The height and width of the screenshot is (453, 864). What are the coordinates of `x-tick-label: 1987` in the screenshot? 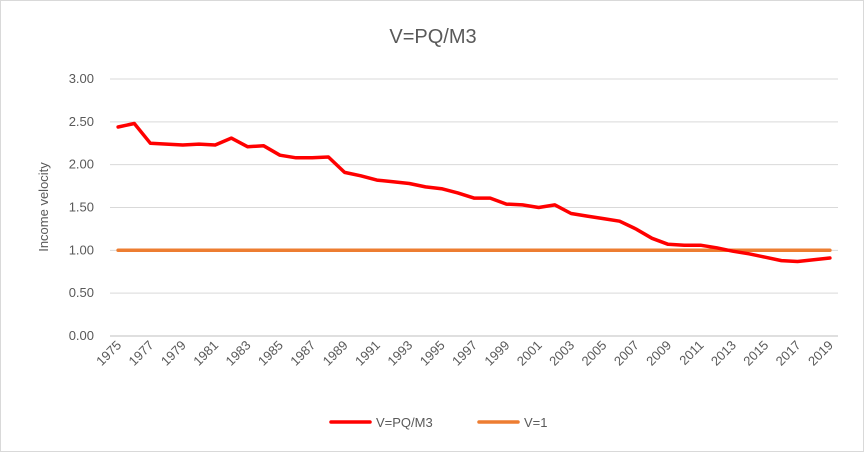 It's located at (302, 353).